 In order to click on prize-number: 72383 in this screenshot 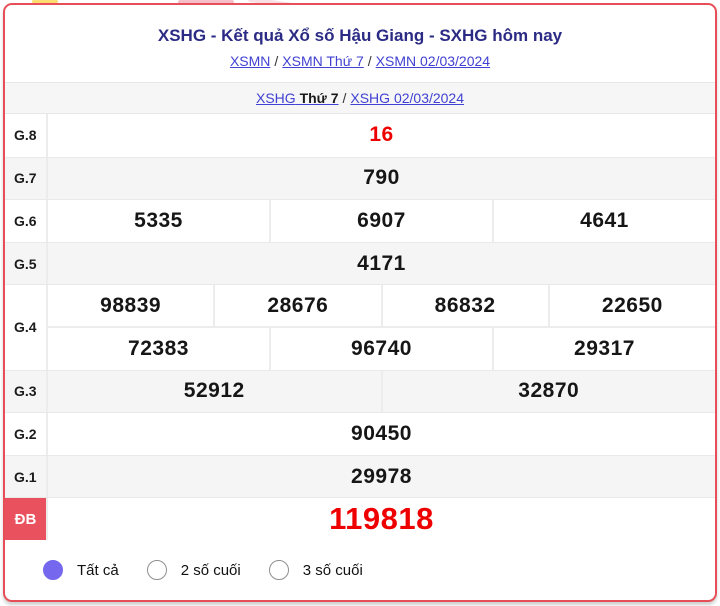, I will do `click(158, 349)`.